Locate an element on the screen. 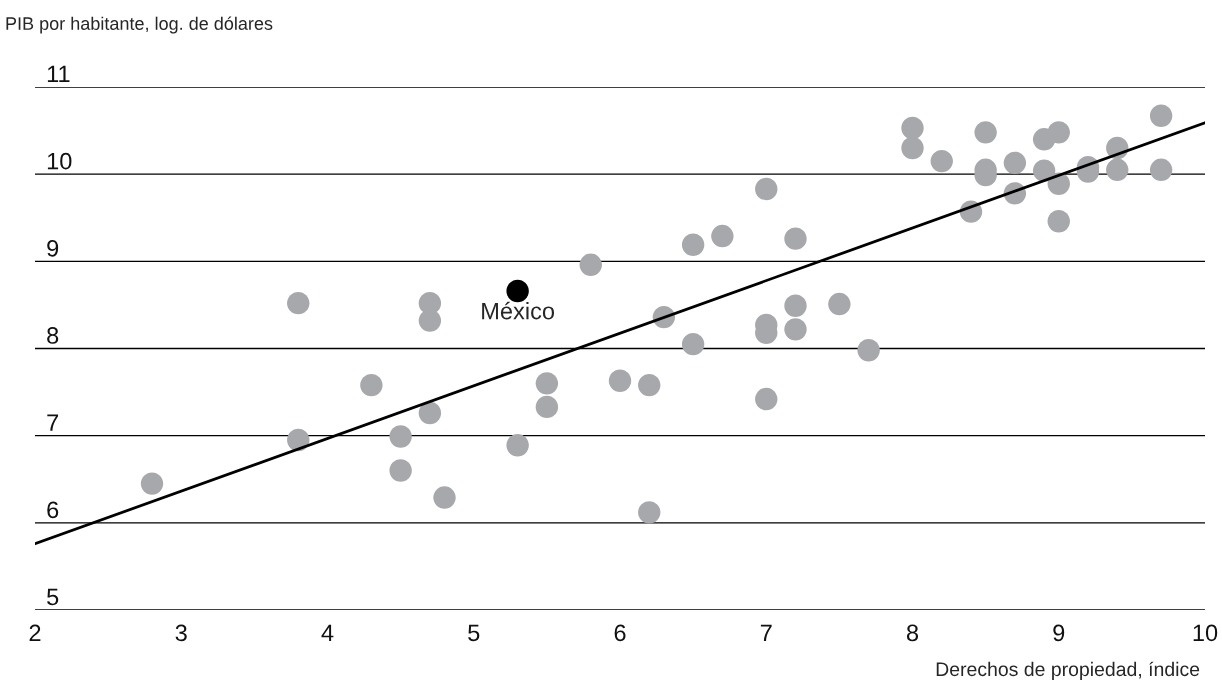 The image size is (1222, 690). x-tick-label: 4 is located at coordinates (327, 632).